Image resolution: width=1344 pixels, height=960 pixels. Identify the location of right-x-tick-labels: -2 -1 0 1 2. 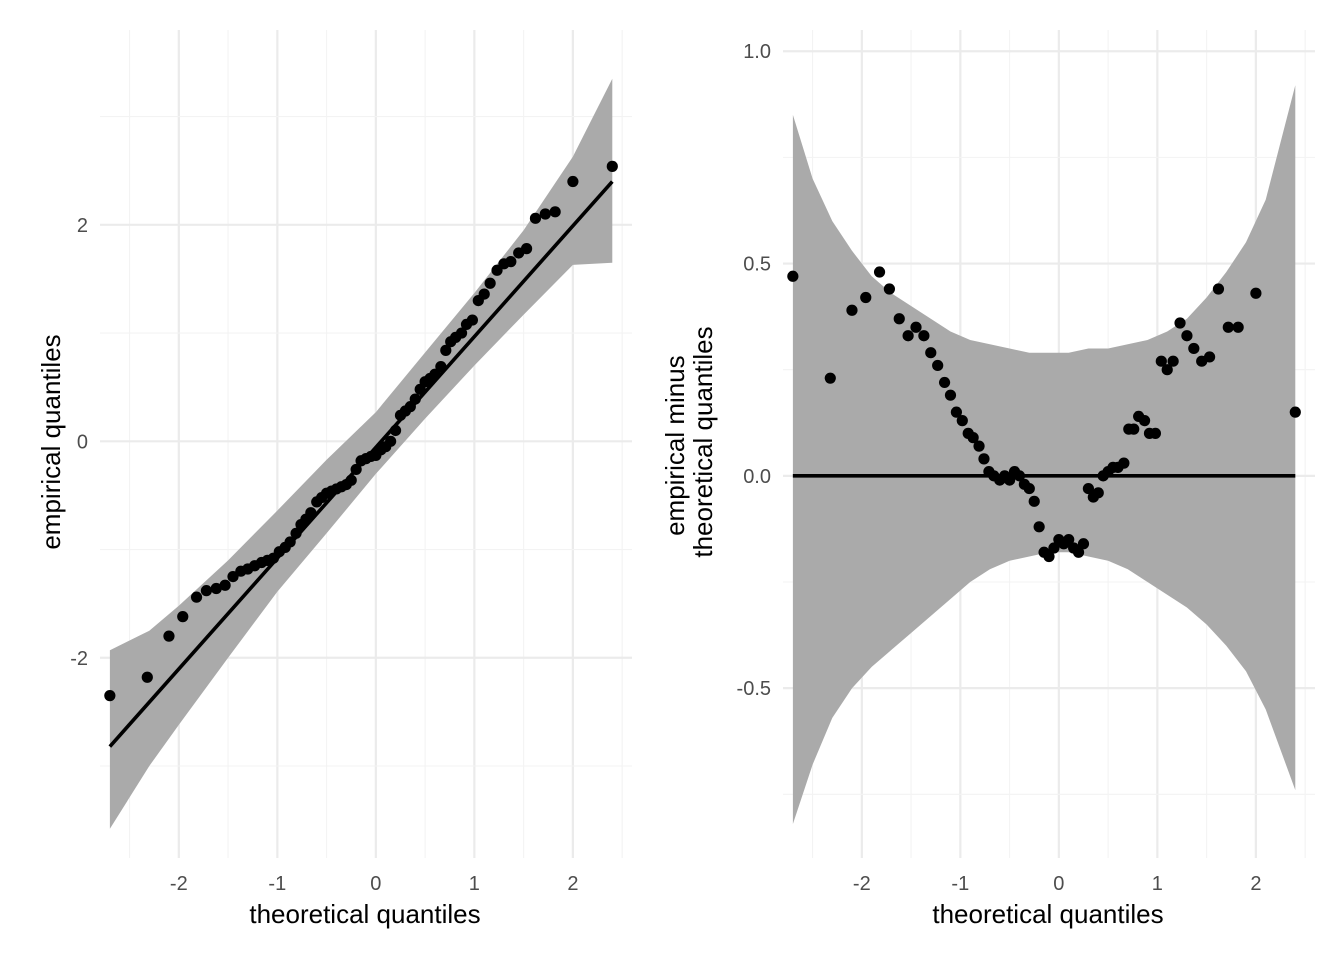
(1057, 884).